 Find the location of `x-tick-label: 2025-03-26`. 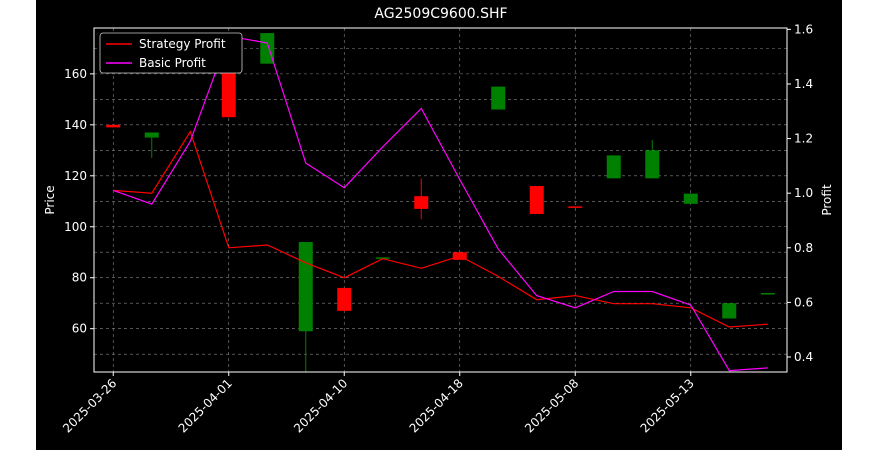

x-tick-label: 2025-03-26 is located at coordinates (89, 405).